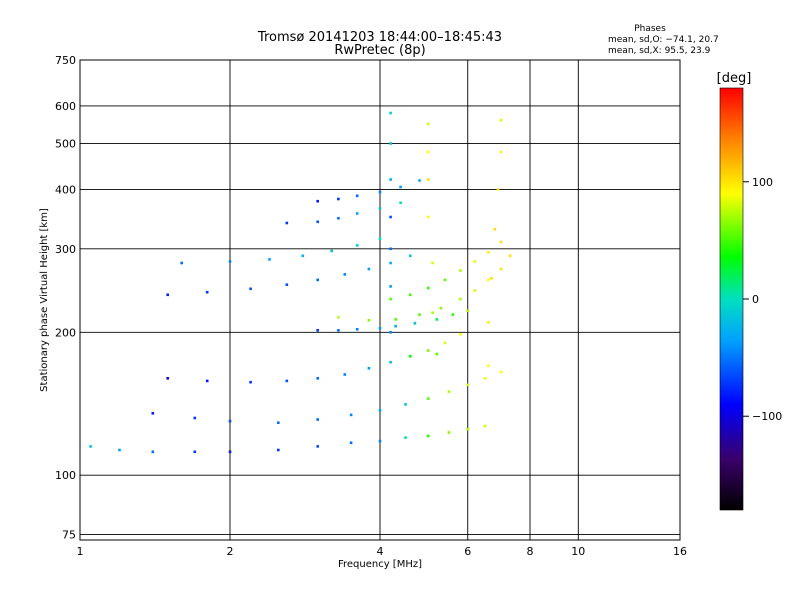 This screenshot has width=800, height=600. I want to click on x-tick-label: 4, so click(380, 551).